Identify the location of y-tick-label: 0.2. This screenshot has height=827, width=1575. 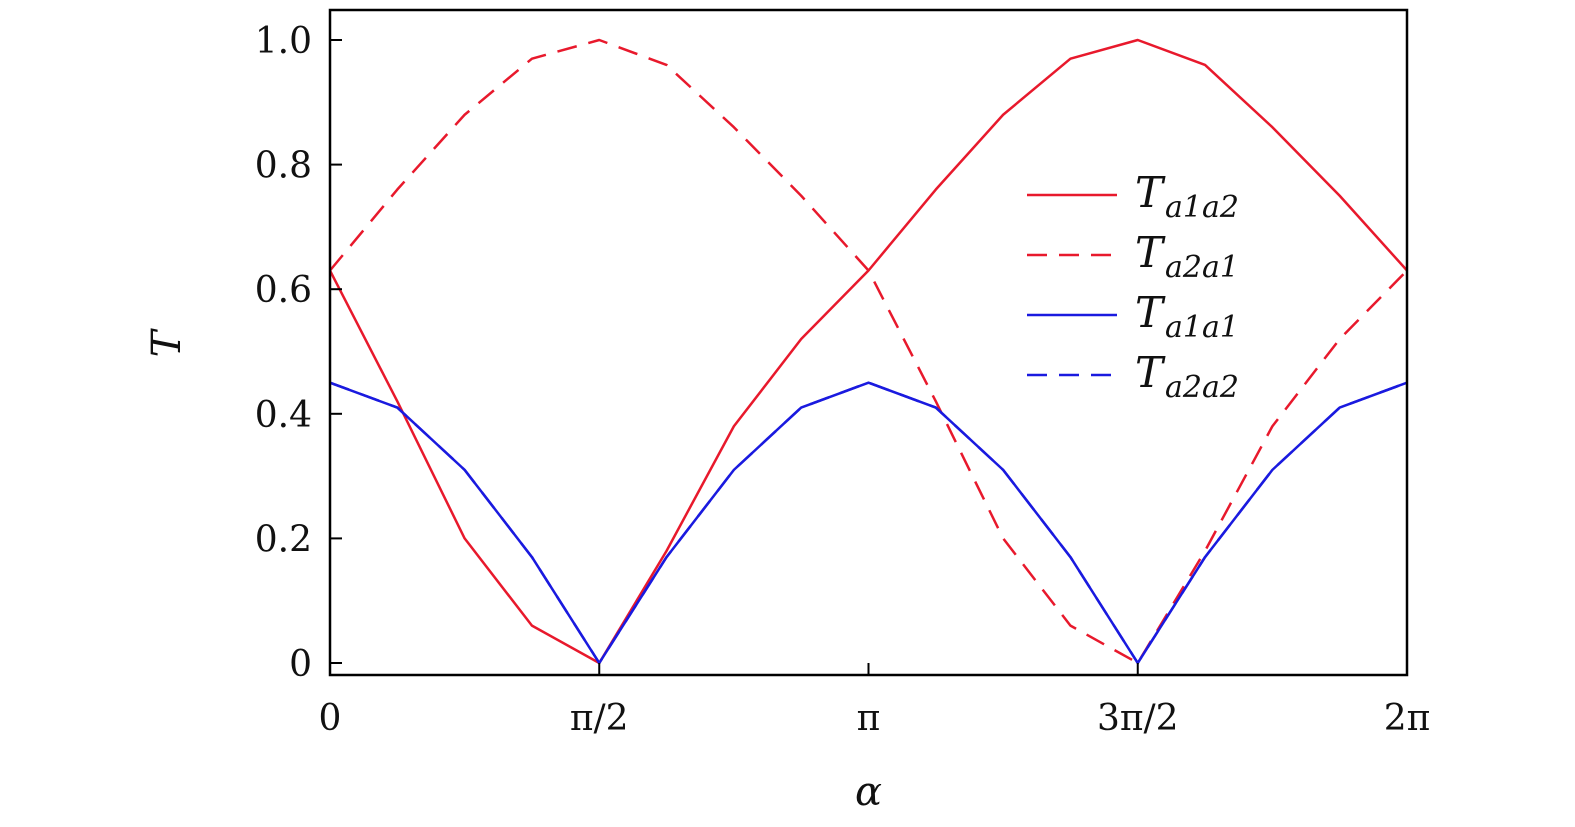
(283, 539).